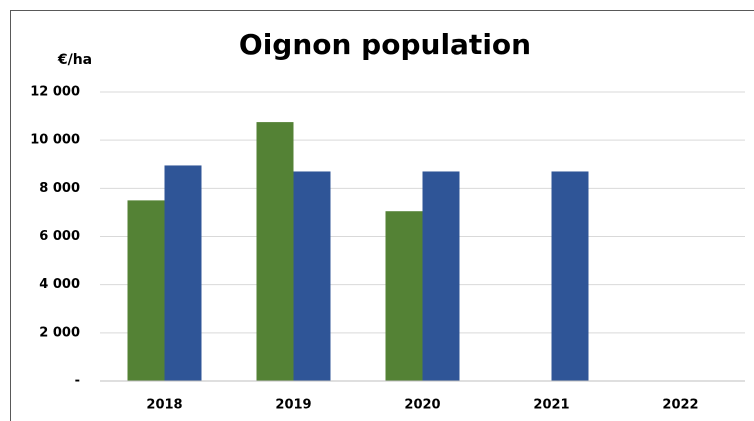 Image resolution: width=754 pixels, height=421 pixels. I want to click on y-axis-label: €/ha, so click(74, 60).